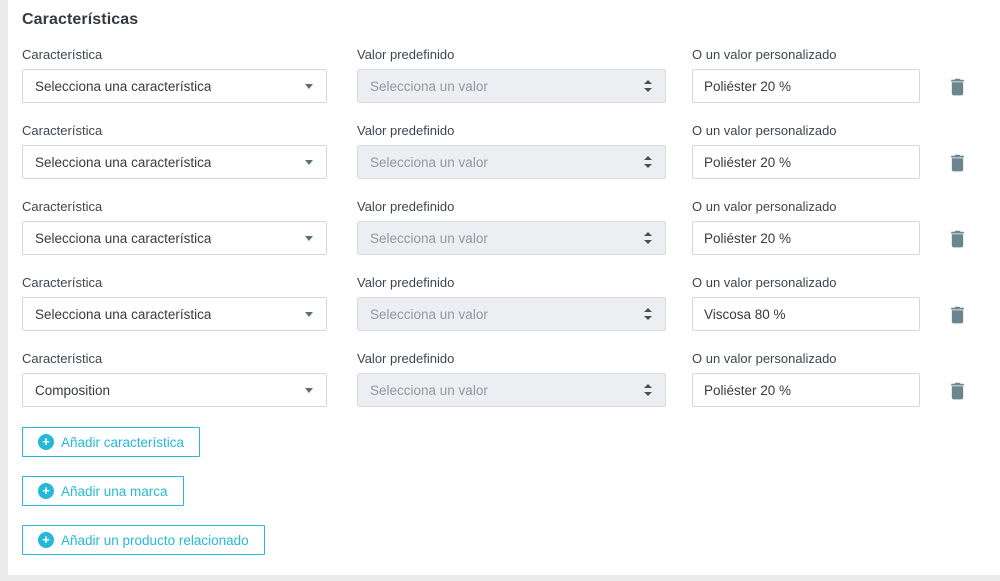  Describe the element at coordinates (114, 491) in the screenshot. I see `add-brand-label: Añadir una marca` at that location.